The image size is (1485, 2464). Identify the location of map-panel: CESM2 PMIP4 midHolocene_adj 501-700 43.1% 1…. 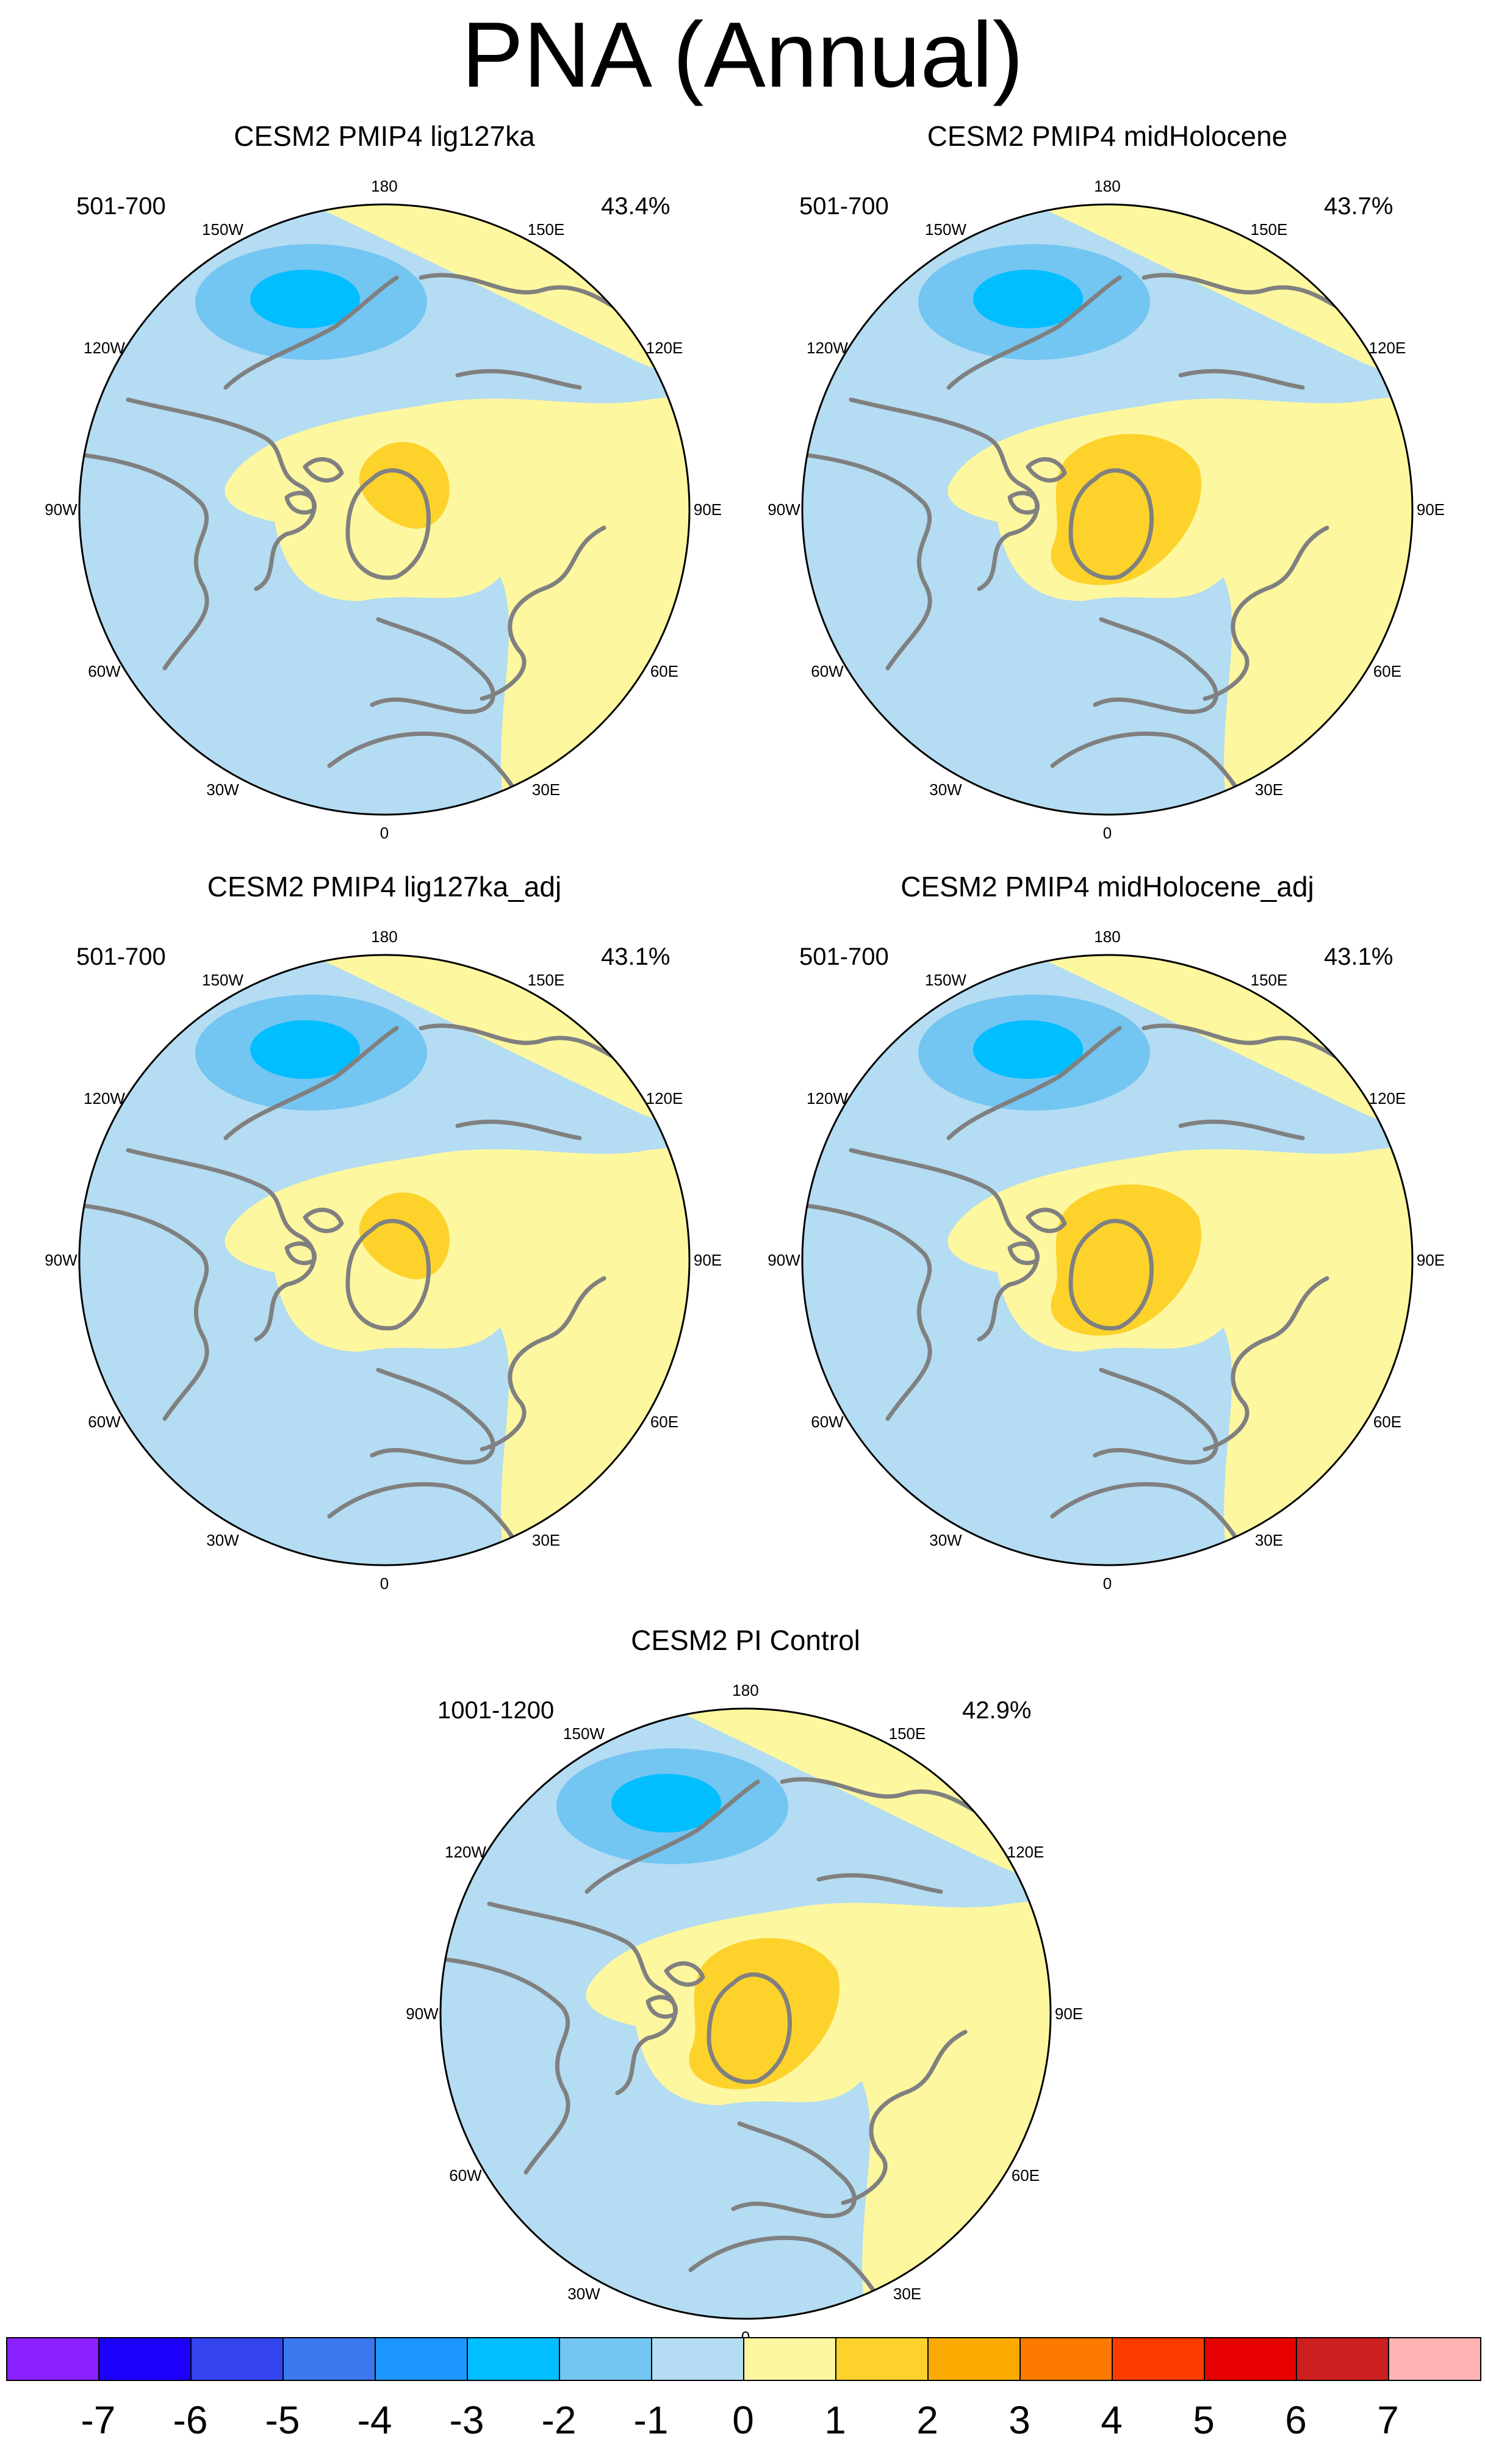
(1106, 1257).